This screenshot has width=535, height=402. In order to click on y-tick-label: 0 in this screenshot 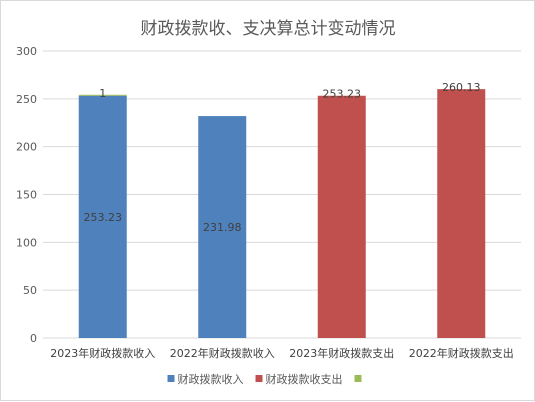, I will do `click(33, 338)`.